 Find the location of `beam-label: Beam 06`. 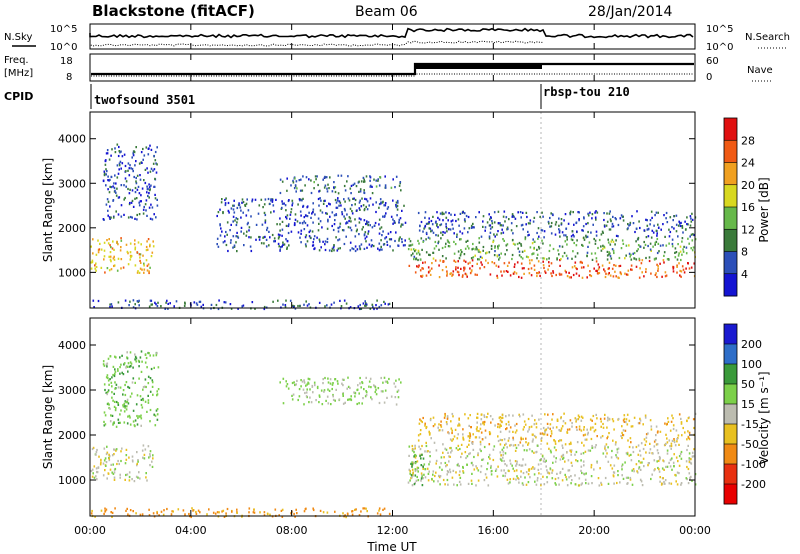

beam-label: Beam 06 is located at coordinates (386, 12).